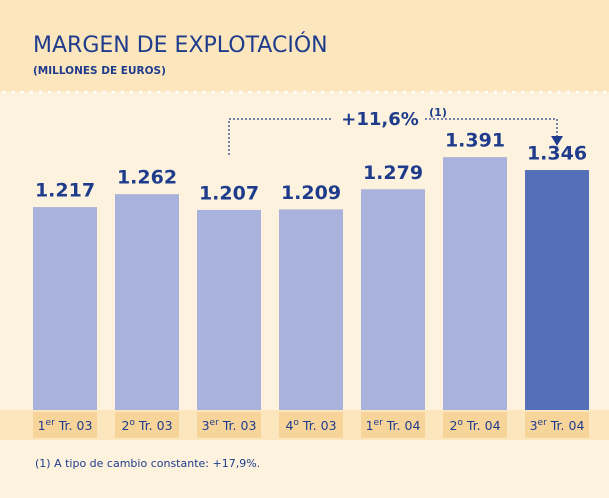 This screenshot has width=609, height=498. Describe the element at coordinates (557, 141) in the screenshot. I see `arrow-head` at that location.